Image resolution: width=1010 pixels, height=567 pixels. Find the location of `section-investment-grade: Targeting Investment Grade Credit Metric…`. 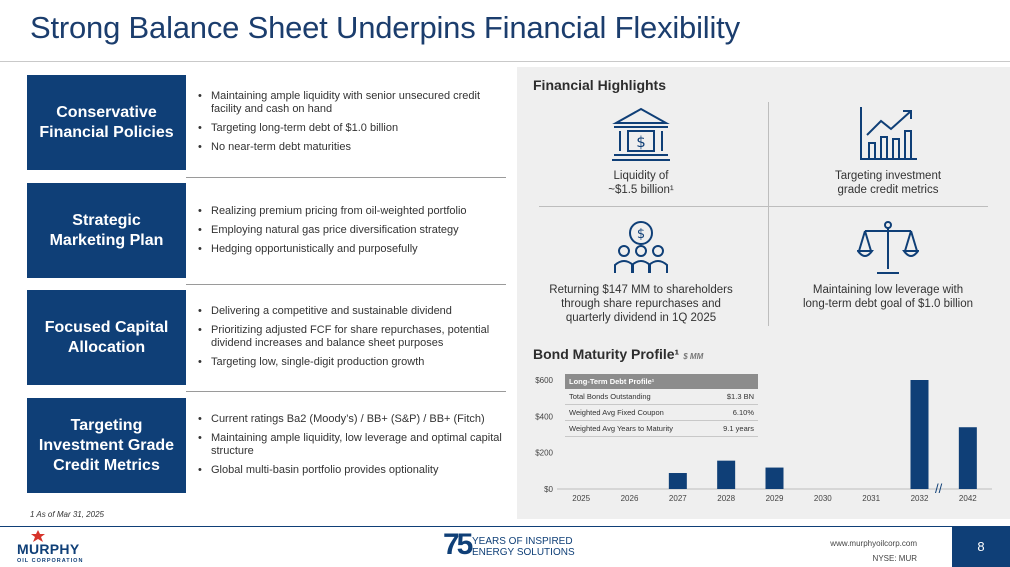

section-investment-grade: Targeting Investment Grade Credit Metric… is located at coordinates (267, 445).